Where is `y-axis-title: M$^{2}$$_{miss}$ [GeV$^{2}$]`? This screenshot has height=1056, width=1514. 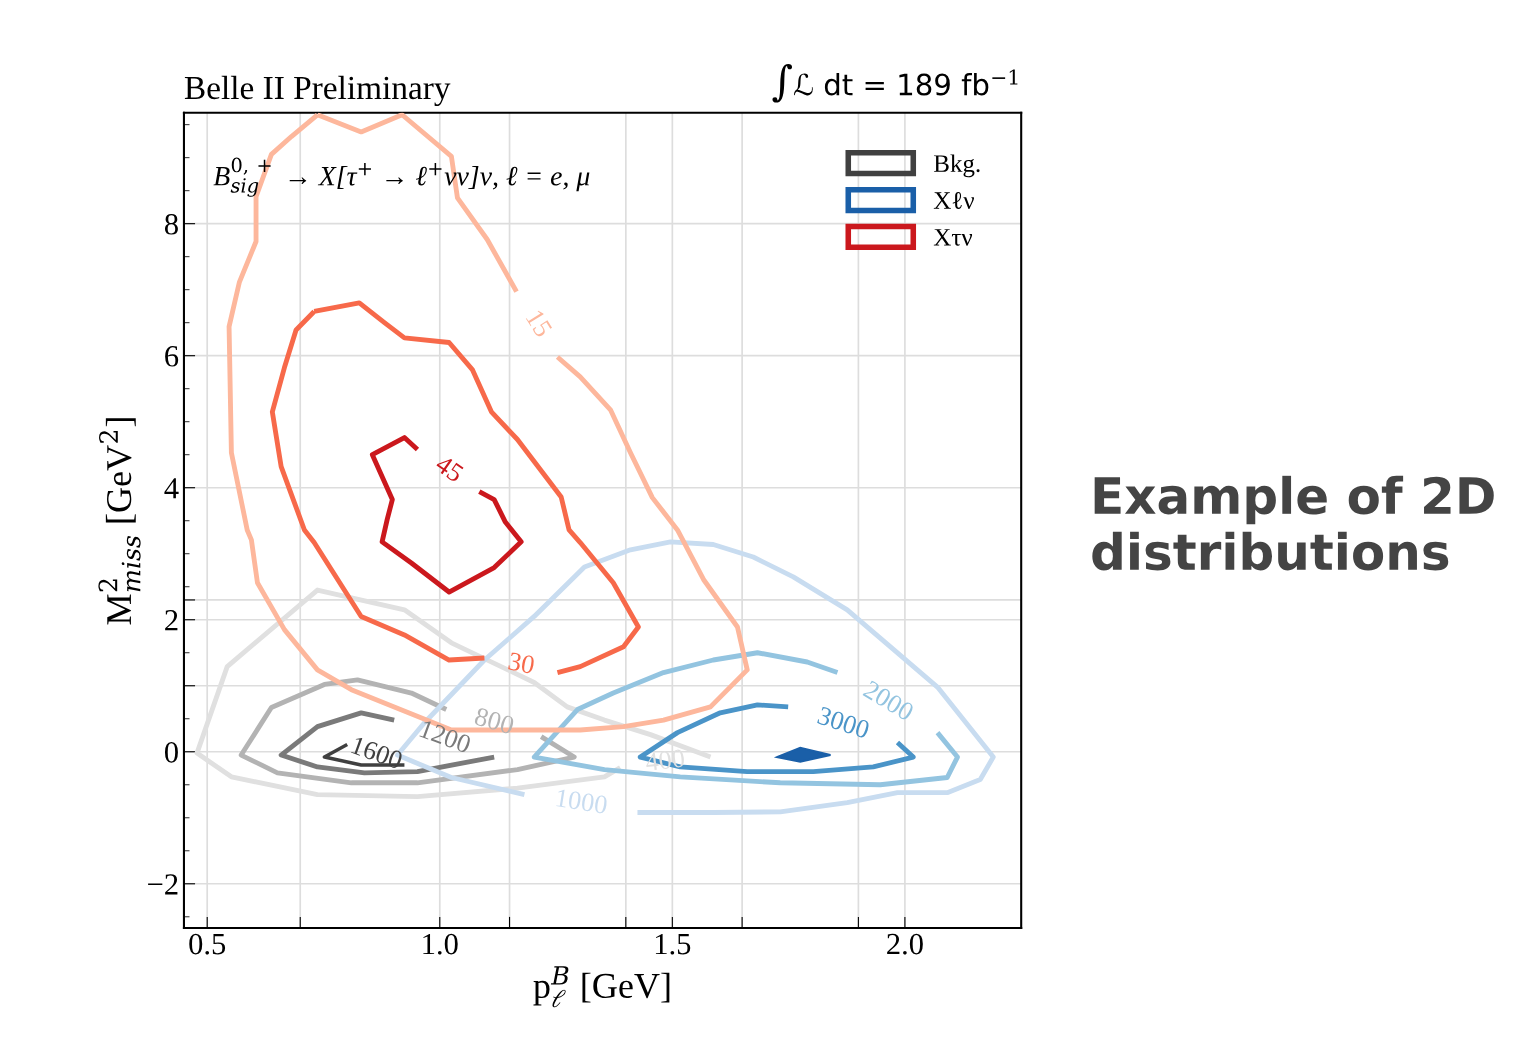 y-axis-title: M$^{2}$$_{miss}$ [GeV$^{2}$] is located at coordinates (119, 521).